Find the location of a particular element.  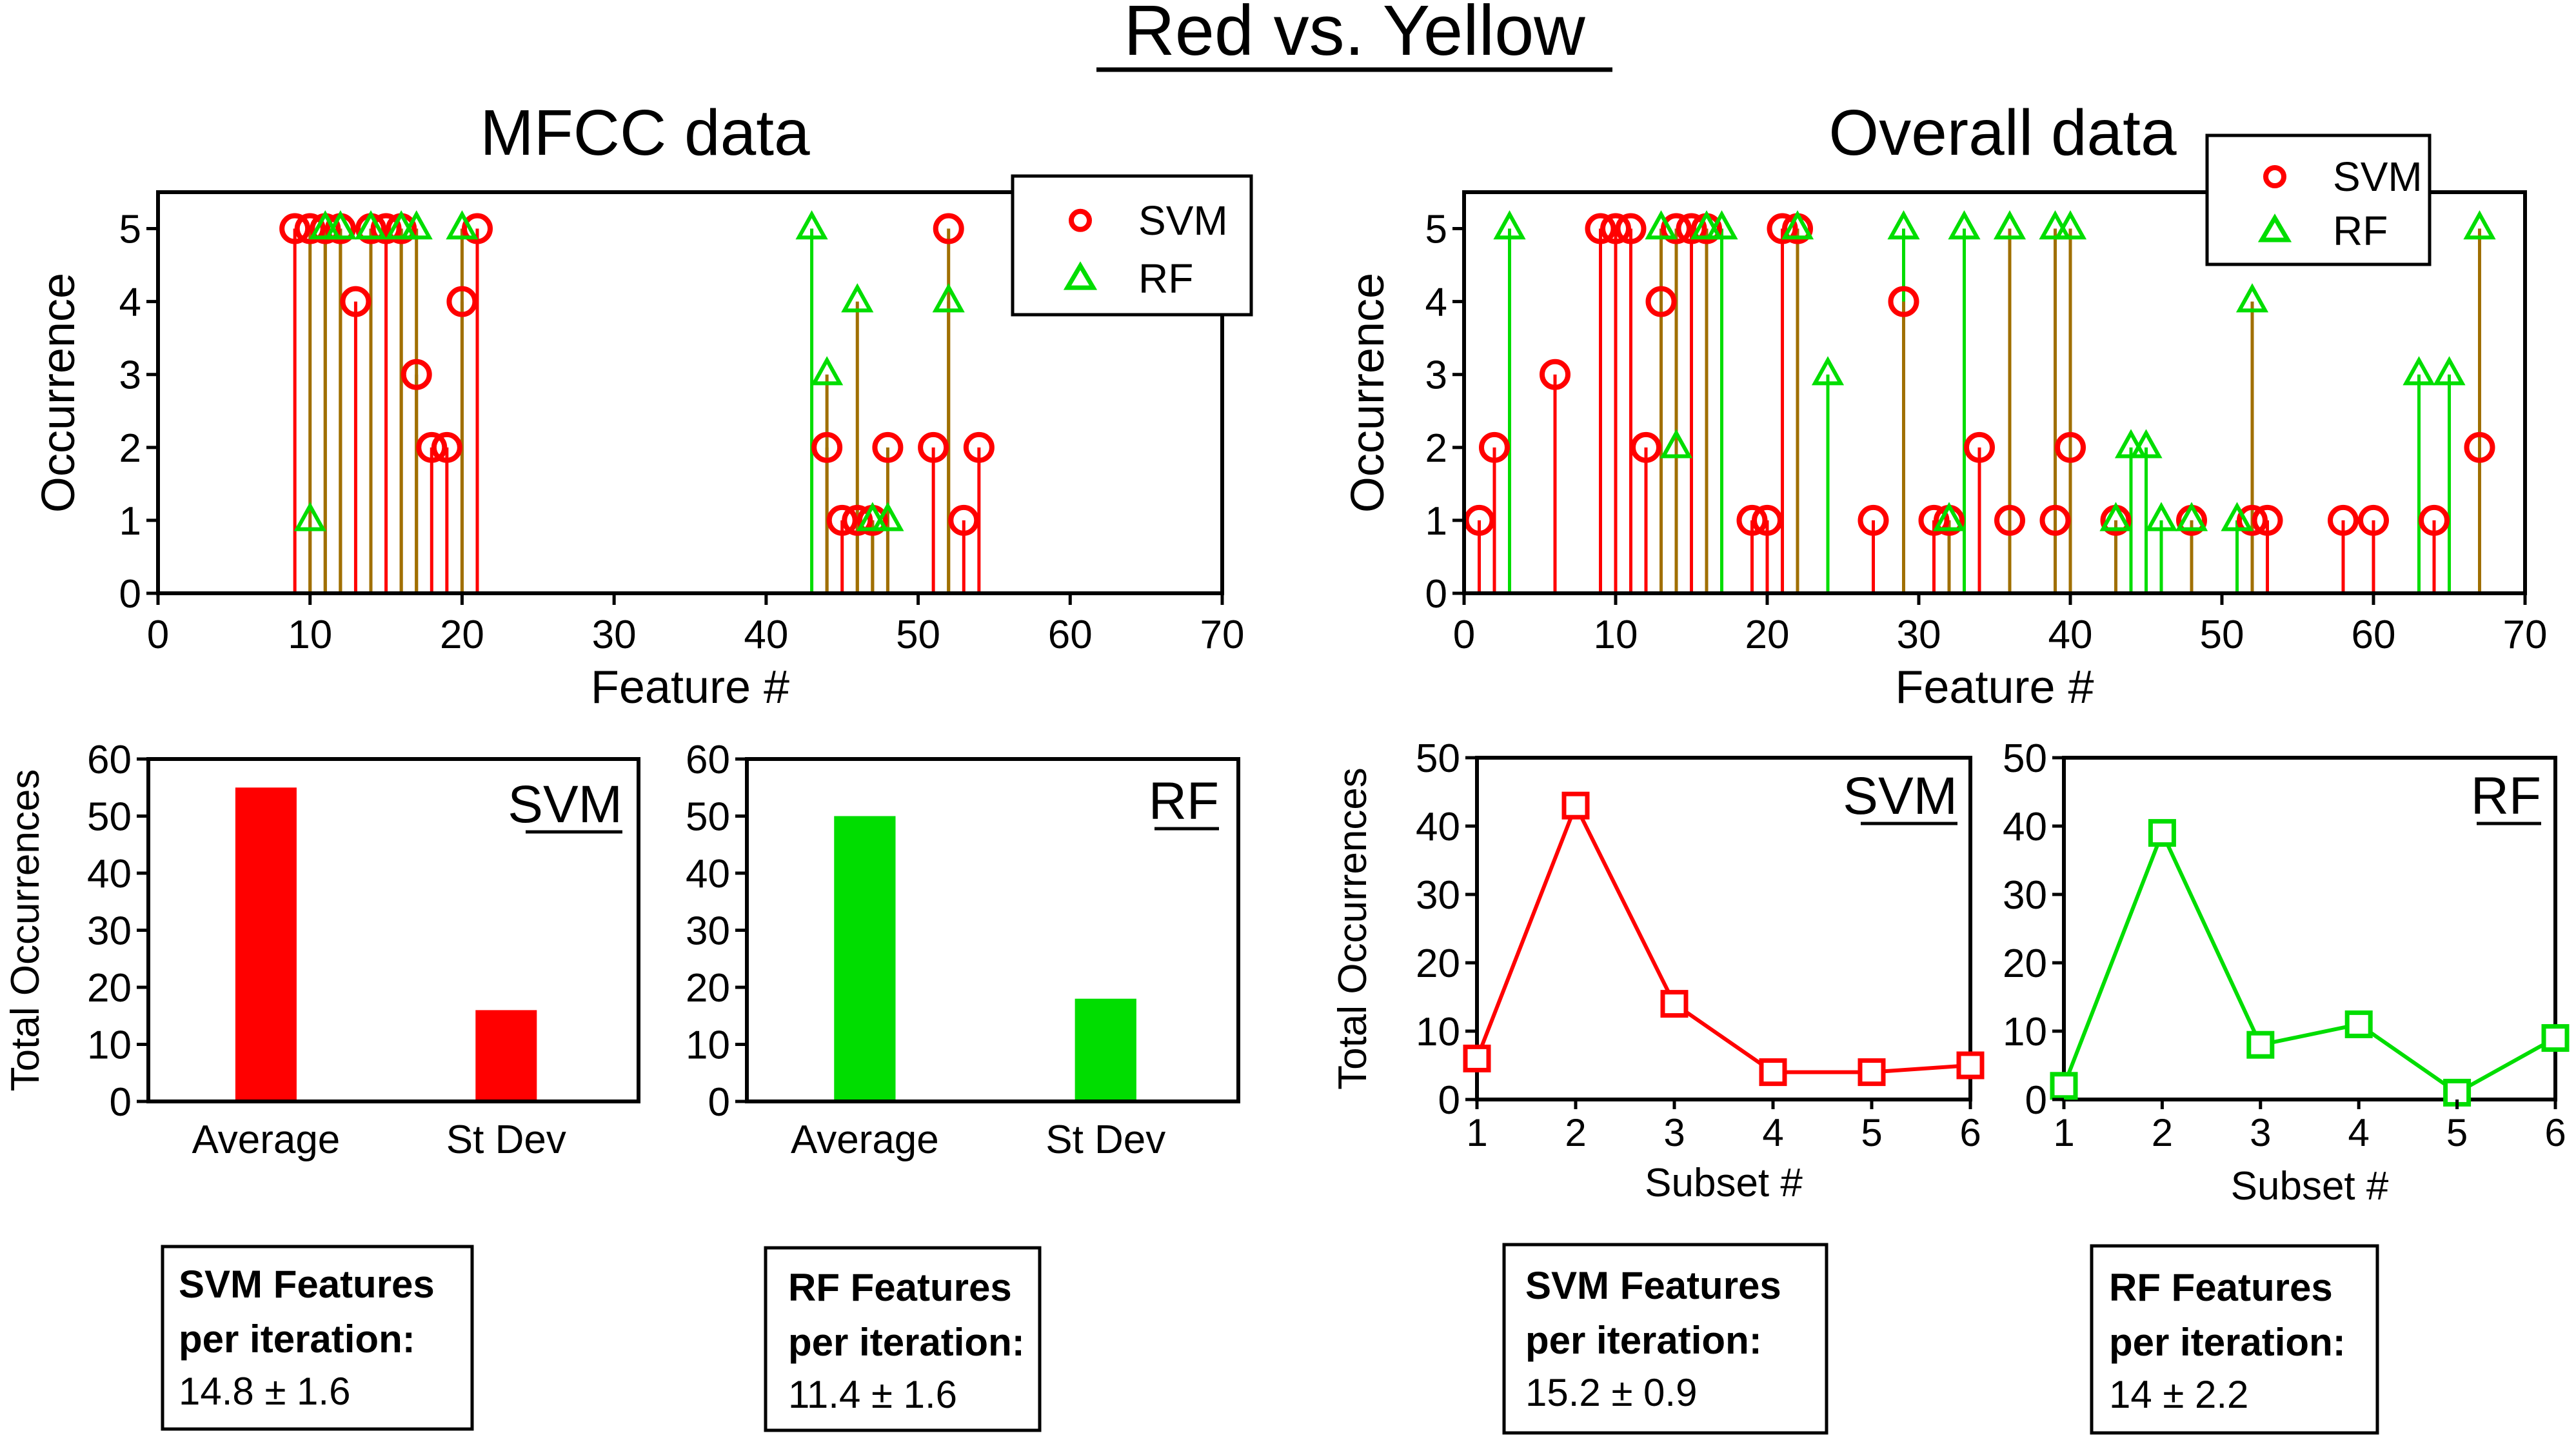

legend-rf-marker is located at coordinates (1080, 275).